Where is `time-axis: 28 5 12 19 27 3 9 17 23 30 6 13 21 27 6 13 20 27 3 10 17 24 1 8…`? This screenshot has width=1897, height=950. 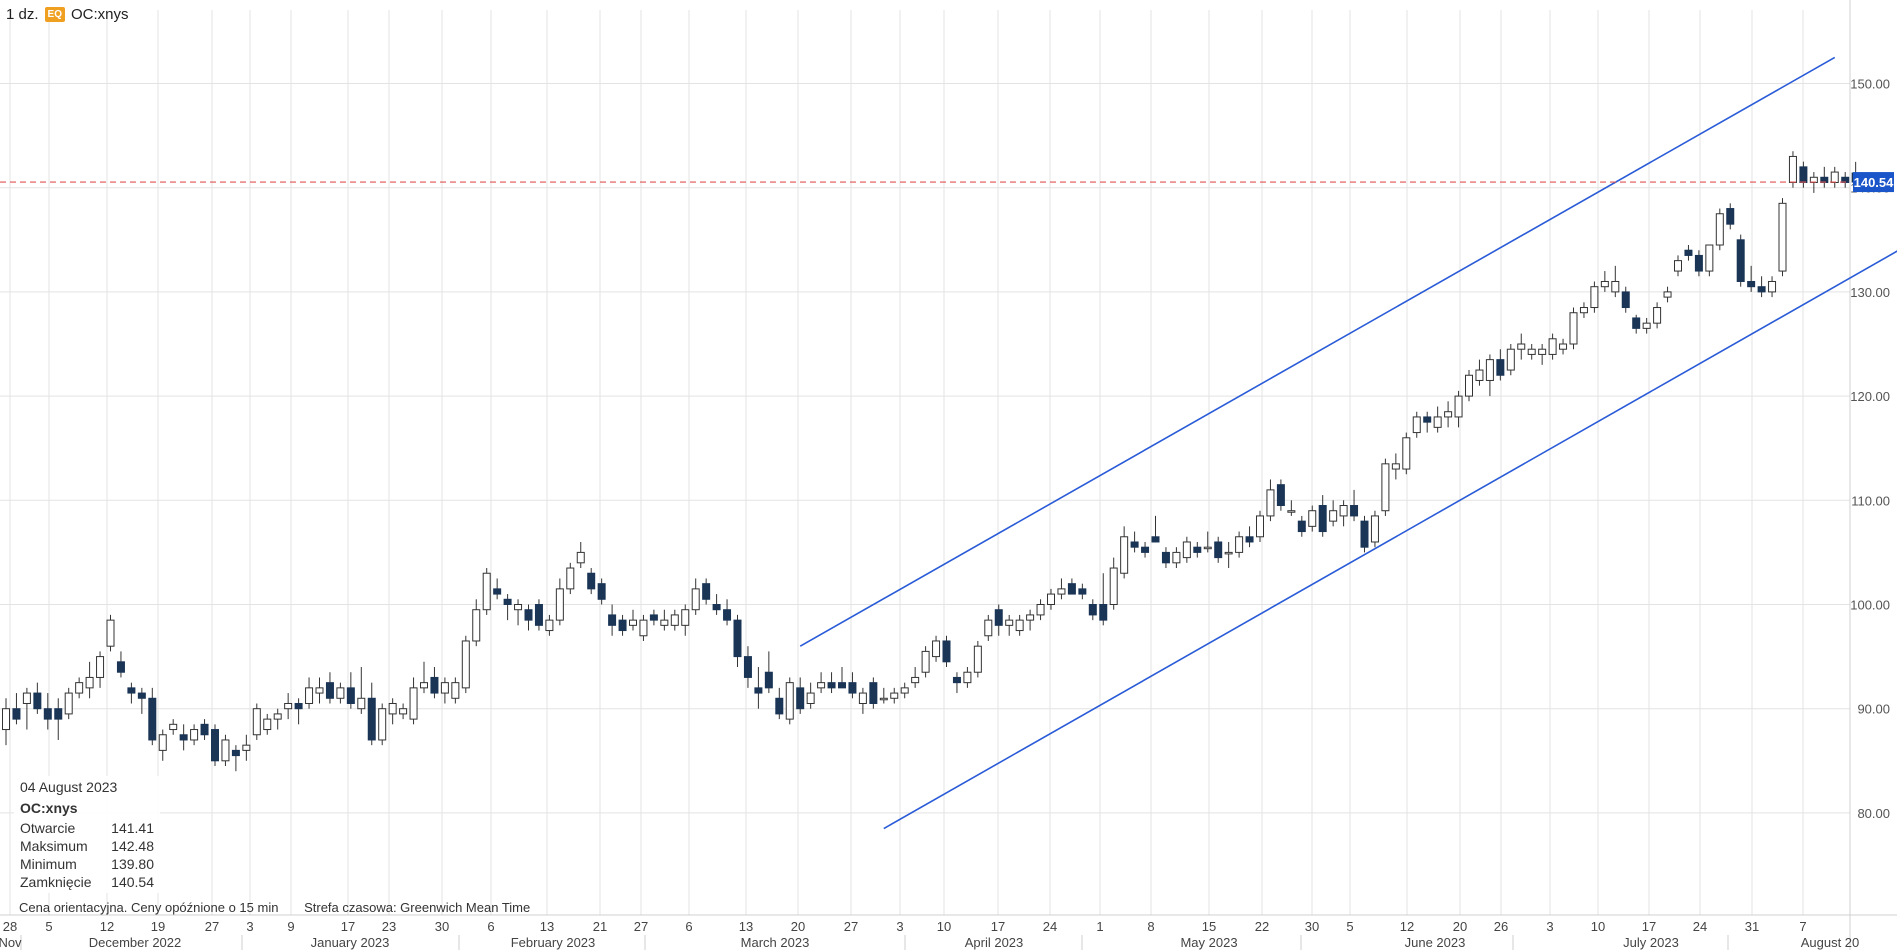 time-axis: 28 5 12 19 27 3 9 17 23 30 6 13 21 27 6 13 20 27 3 10 17 24 1 8… is located at coordinates (929, 934).